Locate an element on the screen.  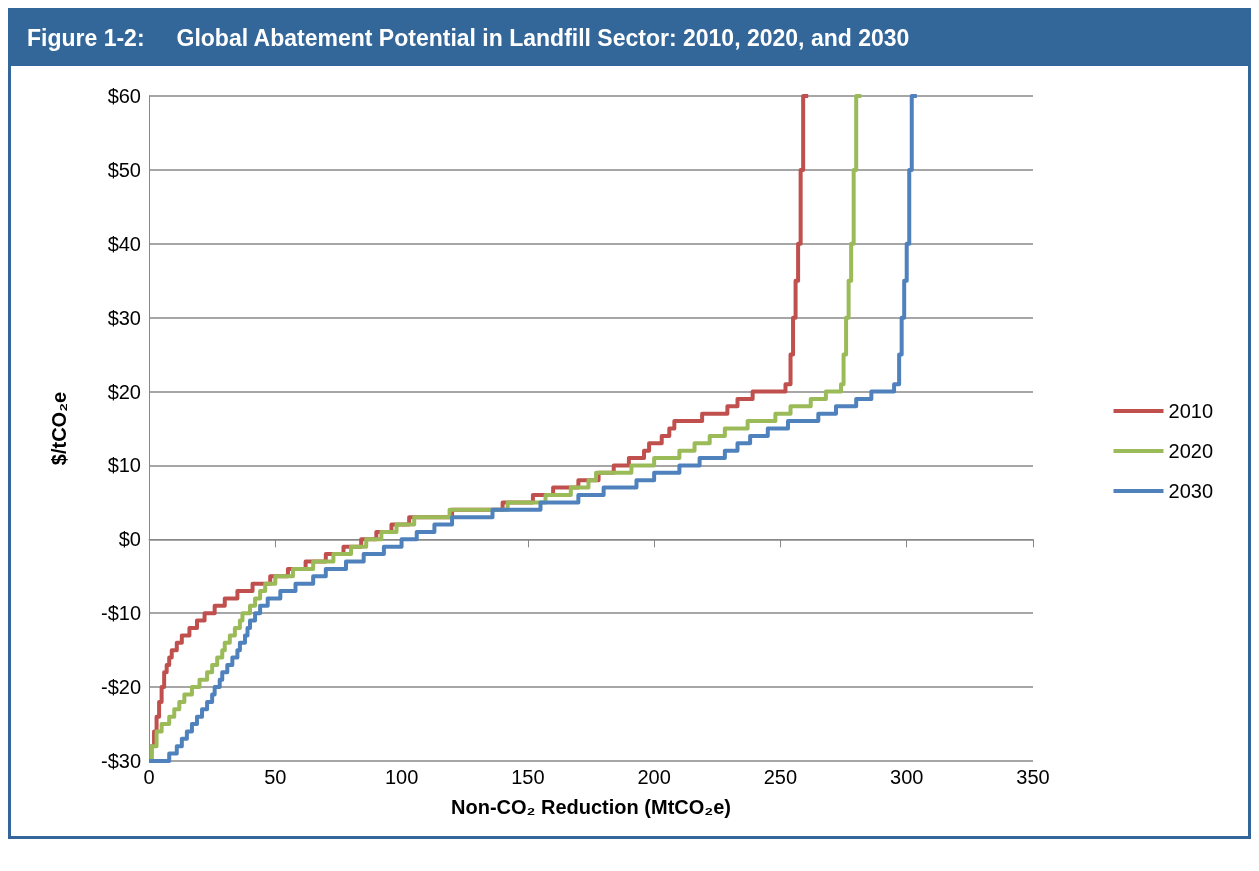
x-tick-label: 100 is located at coordinates (401, 777).